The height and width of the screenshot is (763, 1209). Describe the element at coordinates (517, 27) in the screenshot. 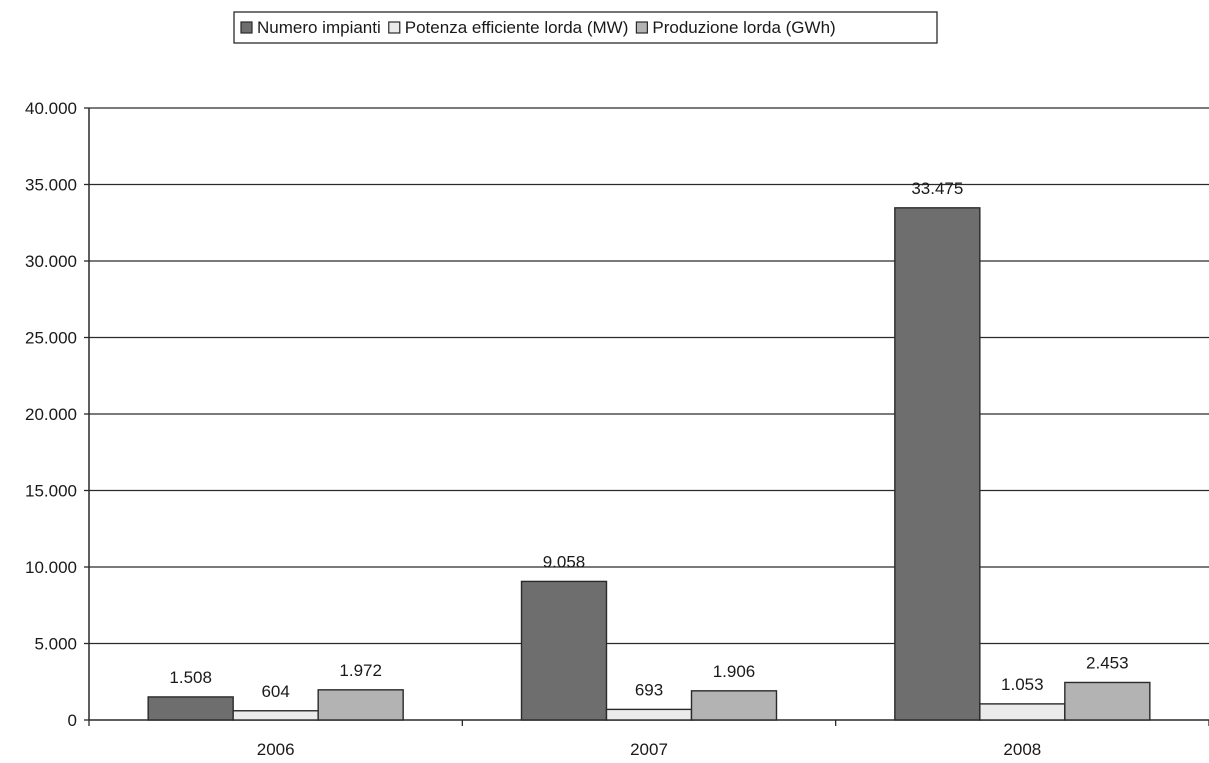

I see `legend-label: Potenza efficiente lorda (MW)` at that location.